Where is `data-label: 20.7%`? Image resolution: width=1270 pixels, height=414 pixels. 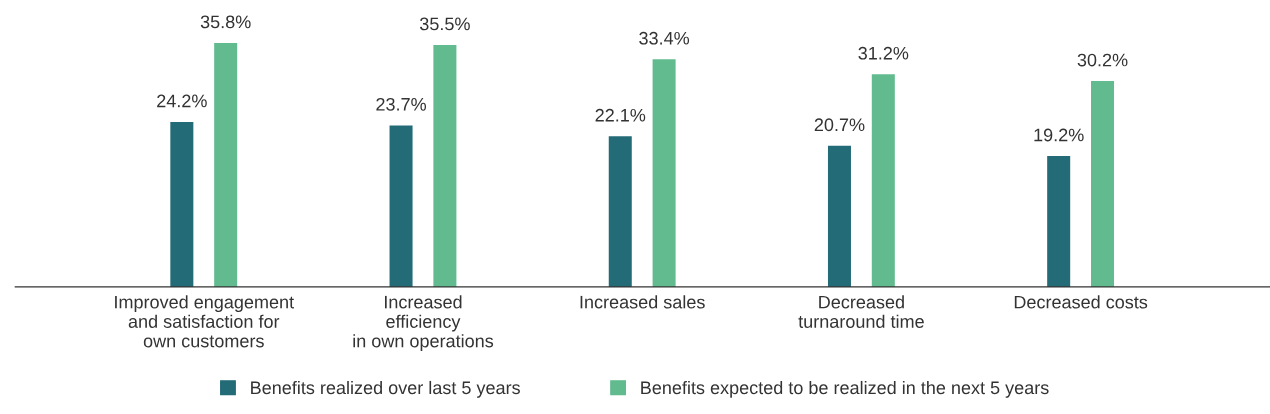
data-label: 20.7% is located at coordinates (839, 125).